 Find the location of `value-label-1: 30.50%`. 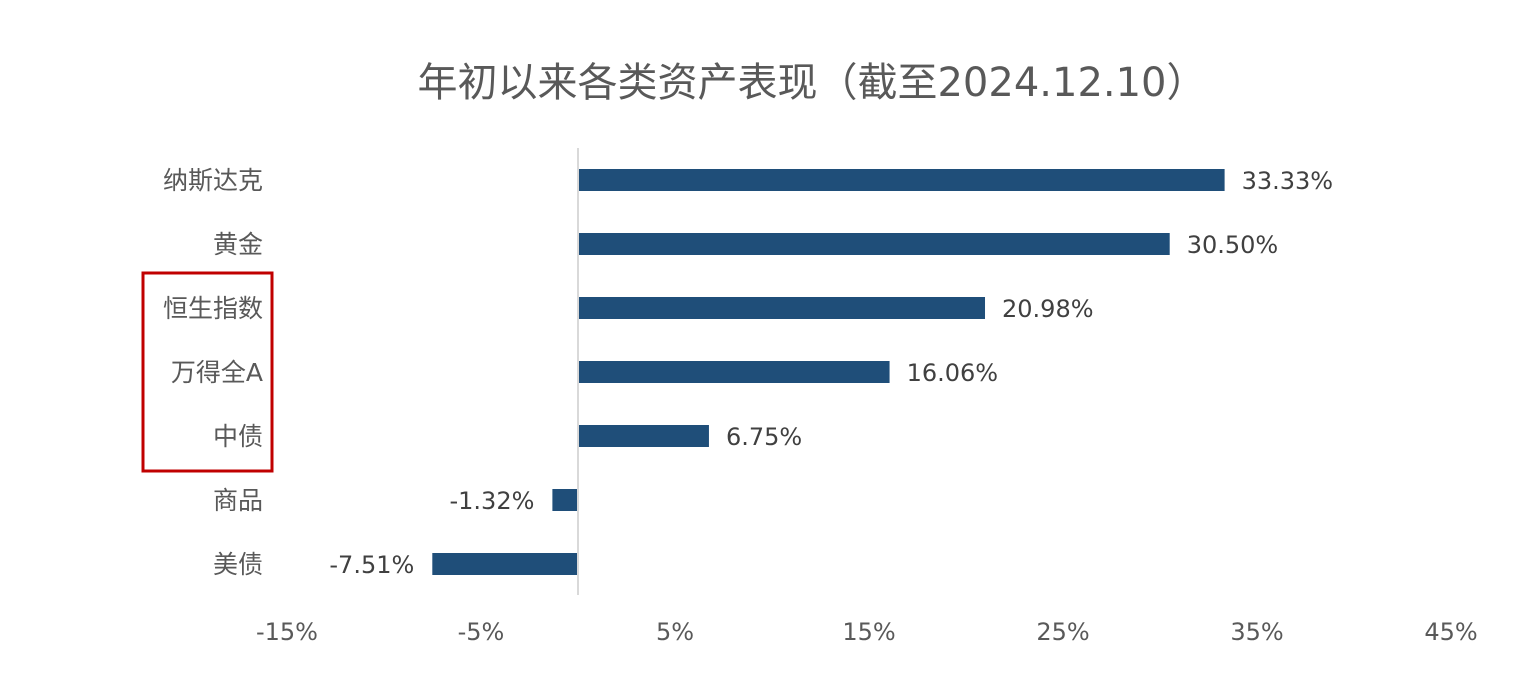

value-label-1: 30.50% is located at coordinates (1233, 245).